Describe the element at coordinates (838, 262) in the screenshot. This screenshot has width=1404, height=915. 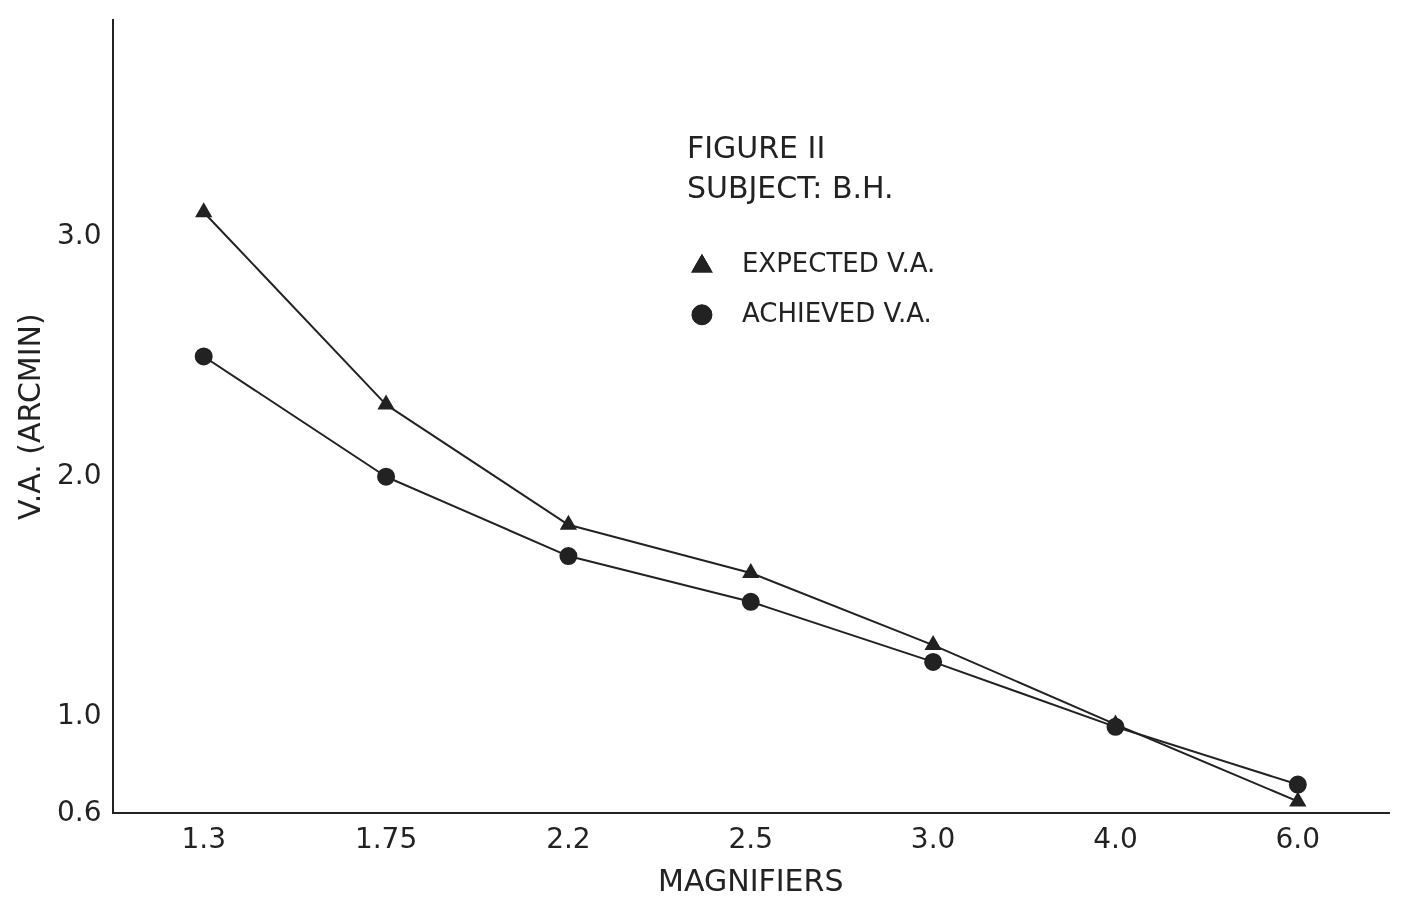
I see `legend-label: EXPECTED V.A.` at that location.